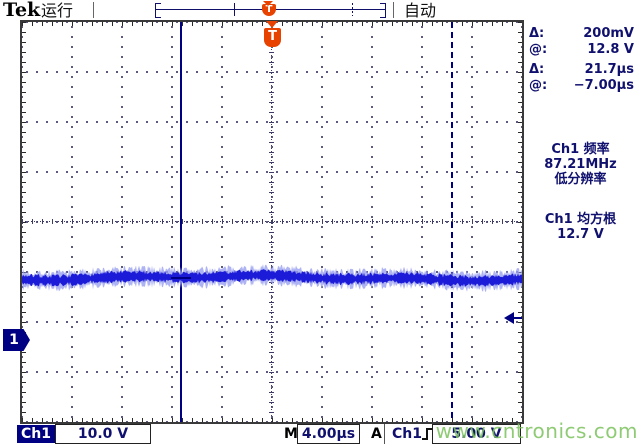  I want to click on measurement-rms: Ch1 均方根 12.7 V, so click(580, 227).